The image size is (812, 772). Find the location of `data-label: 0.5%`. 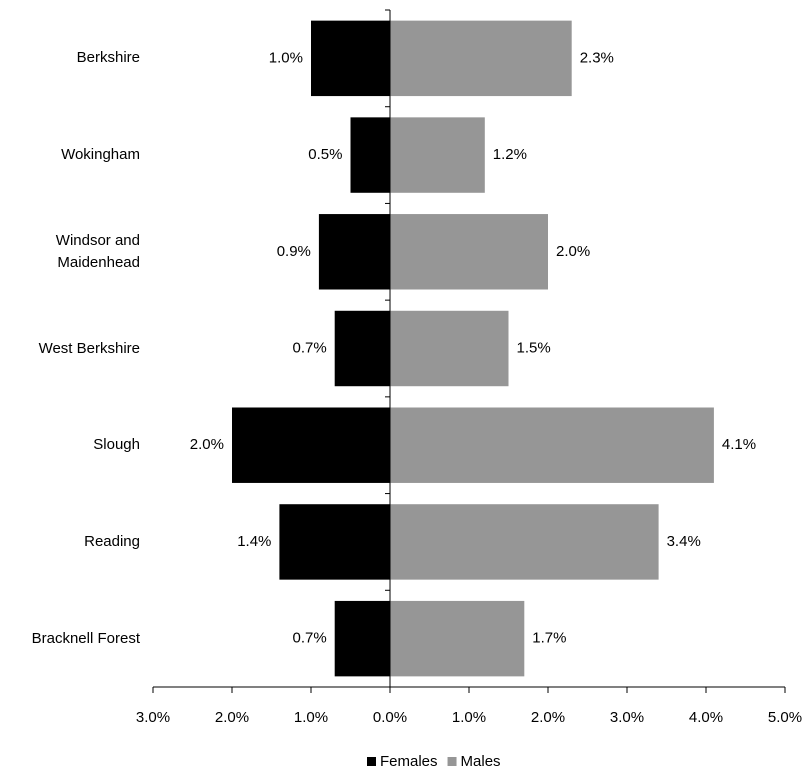

data-label: 0.5% is located at coordinates (325, 154).